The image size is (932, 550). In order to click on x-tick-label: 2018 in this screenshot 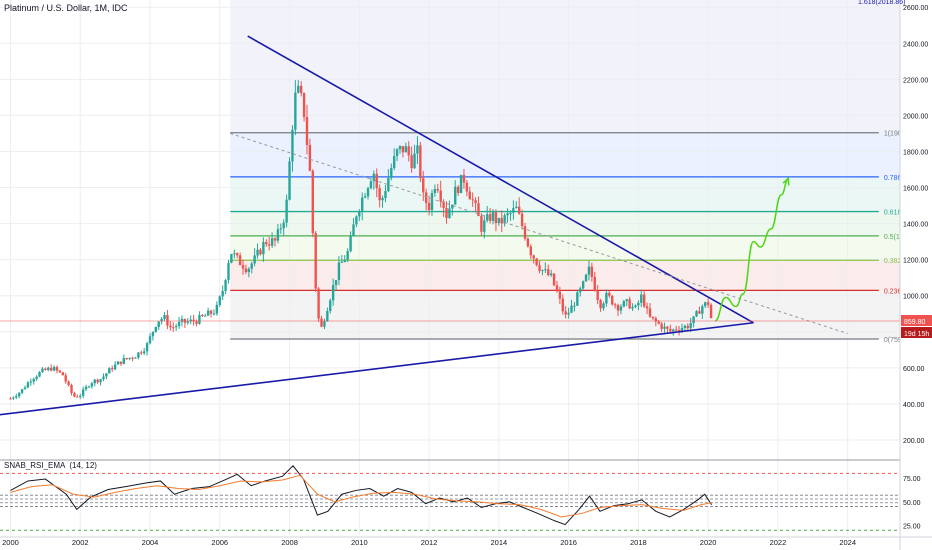, I will do `click(638, 542)`.